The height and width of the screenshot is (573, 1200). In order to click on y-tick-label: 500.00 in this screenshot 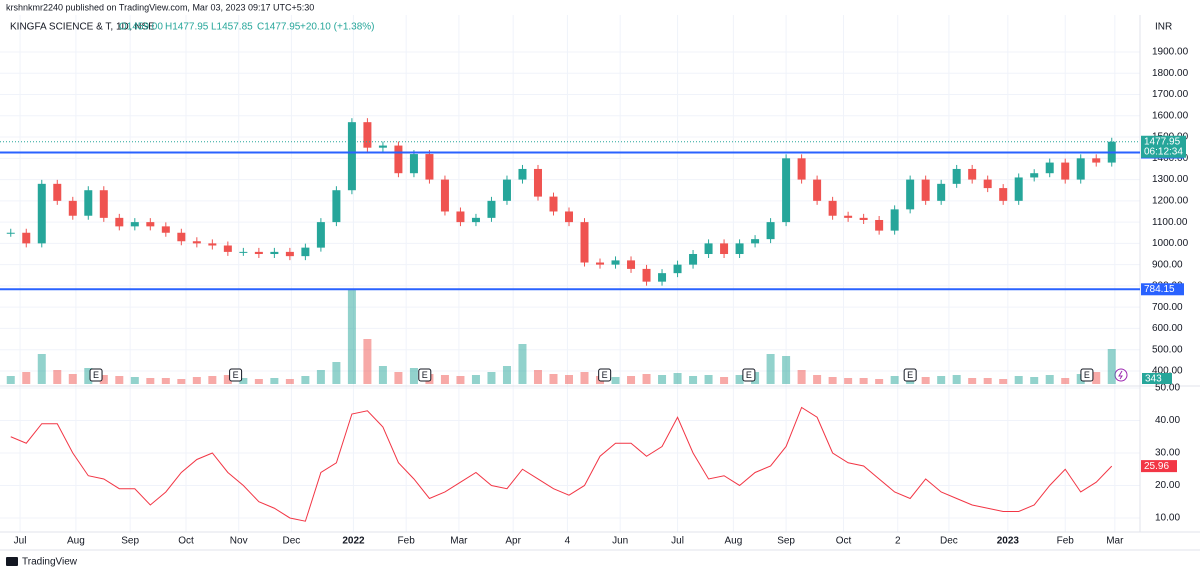, I will do `click(1167, 349)`.